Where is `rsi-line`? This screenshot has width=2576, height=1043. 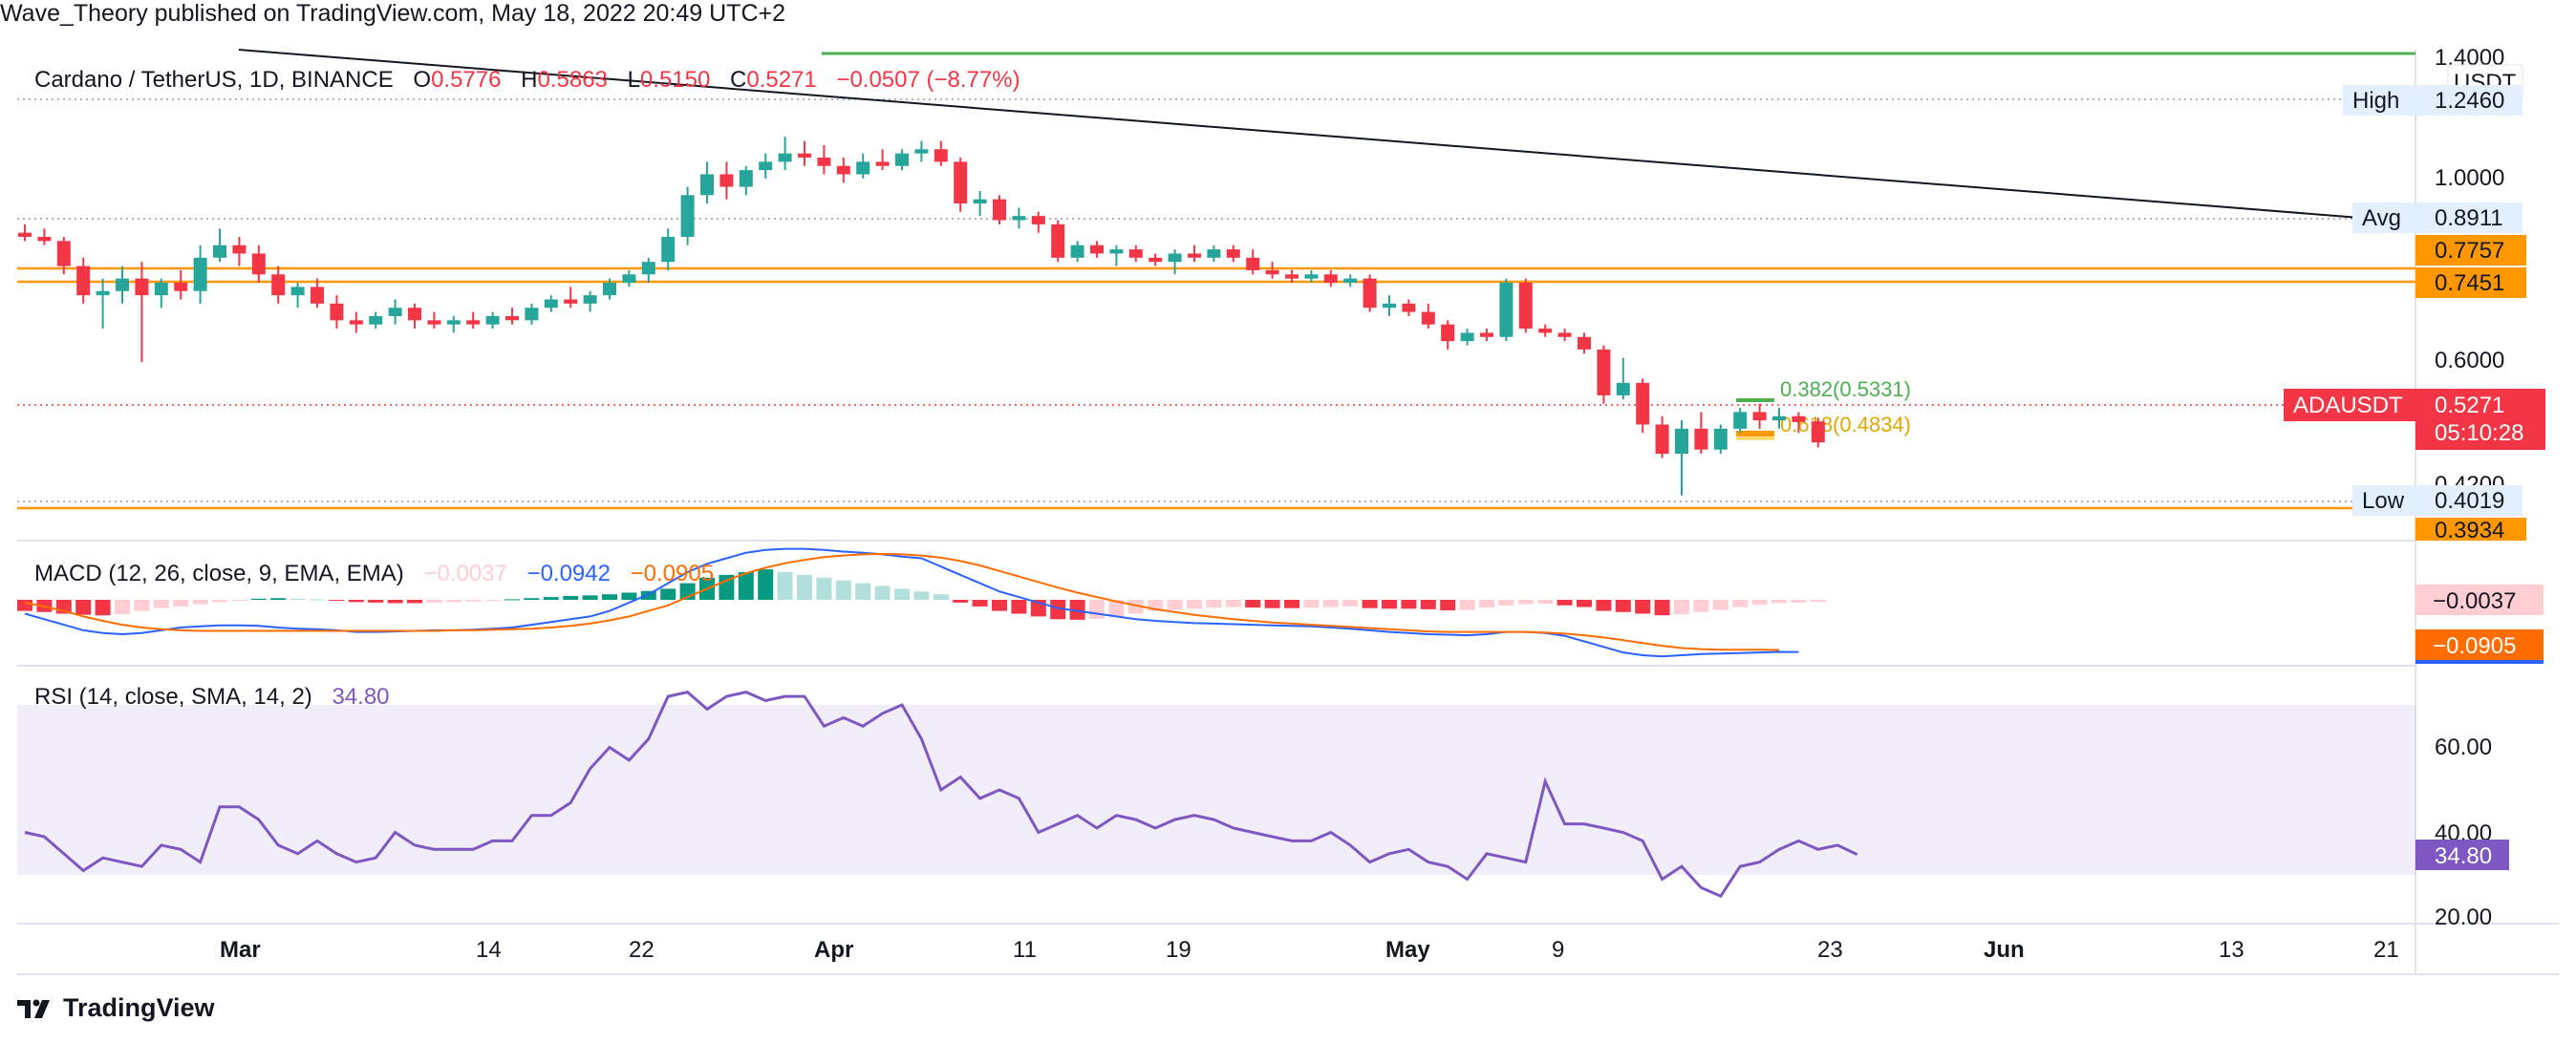 rsi-line is located at coordinates (941, 795).